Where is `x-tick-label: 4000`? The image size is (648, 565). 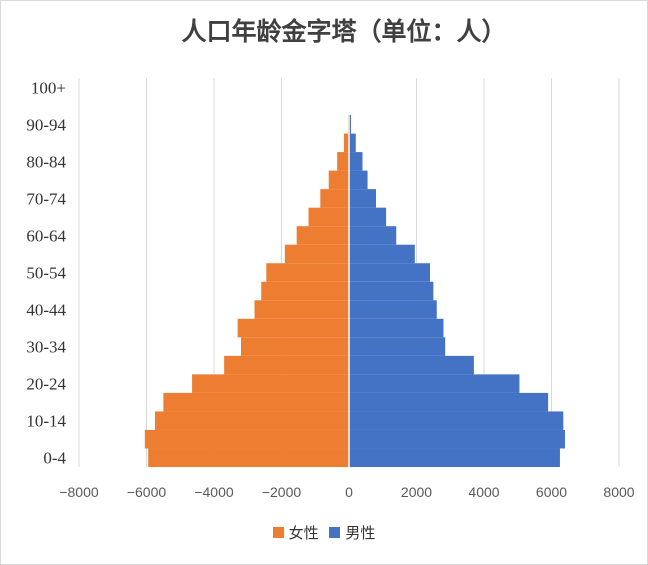 x-tick-label: 4000 is located at coordinates (483, 492).